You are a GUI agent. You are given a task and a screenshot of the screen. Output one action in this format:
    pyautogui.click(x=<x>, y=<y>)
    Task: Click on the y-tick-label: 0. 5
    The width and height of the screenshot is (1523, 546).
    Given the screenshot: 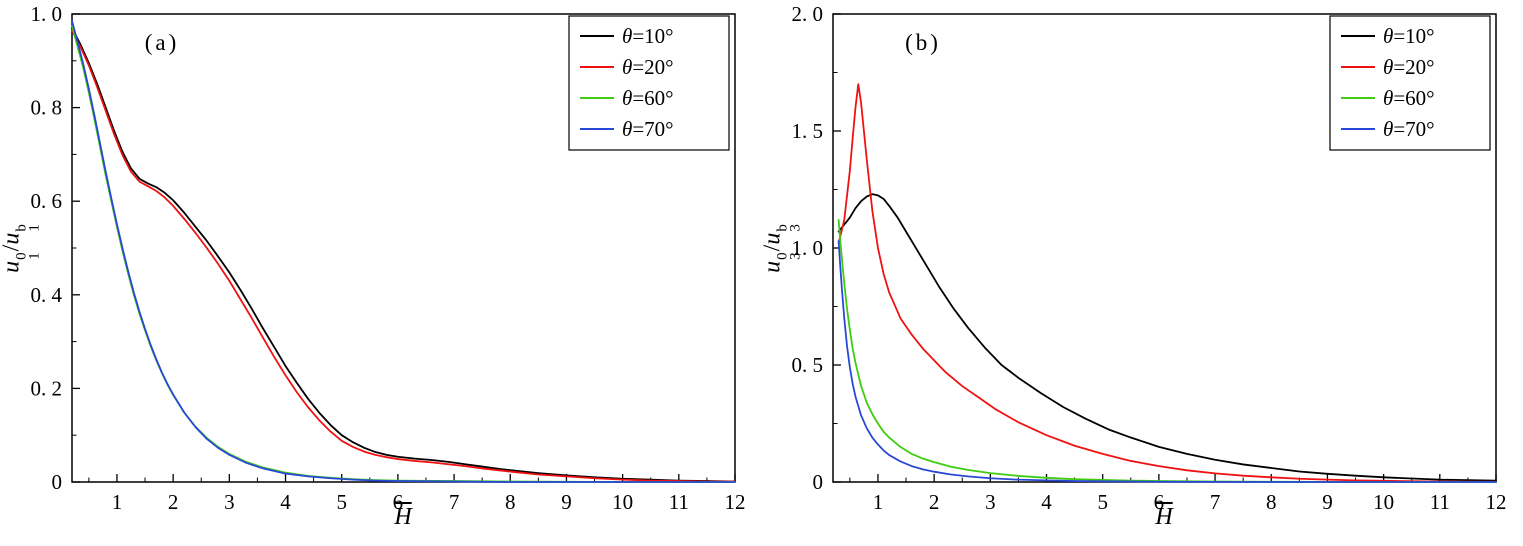 What is the action you would take?
    pyautogui.click(x=808, y=365)
    